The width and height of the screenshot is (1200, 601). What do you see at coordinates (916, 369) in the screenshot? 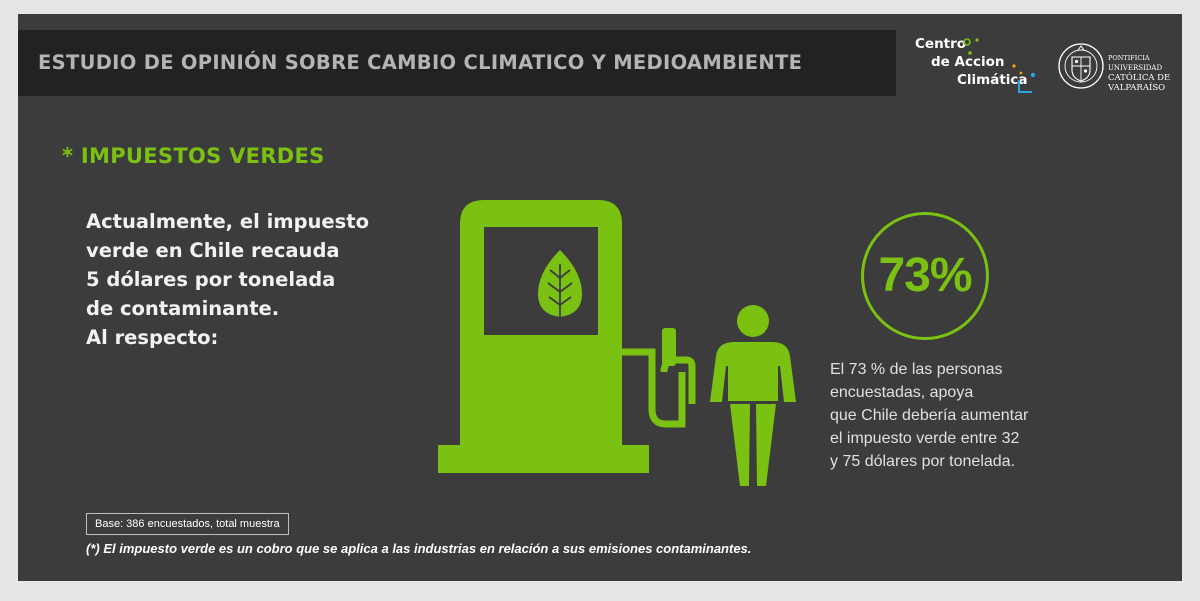
I see `result-line: El 73 % de las personas` at bounding box center [916, 369].